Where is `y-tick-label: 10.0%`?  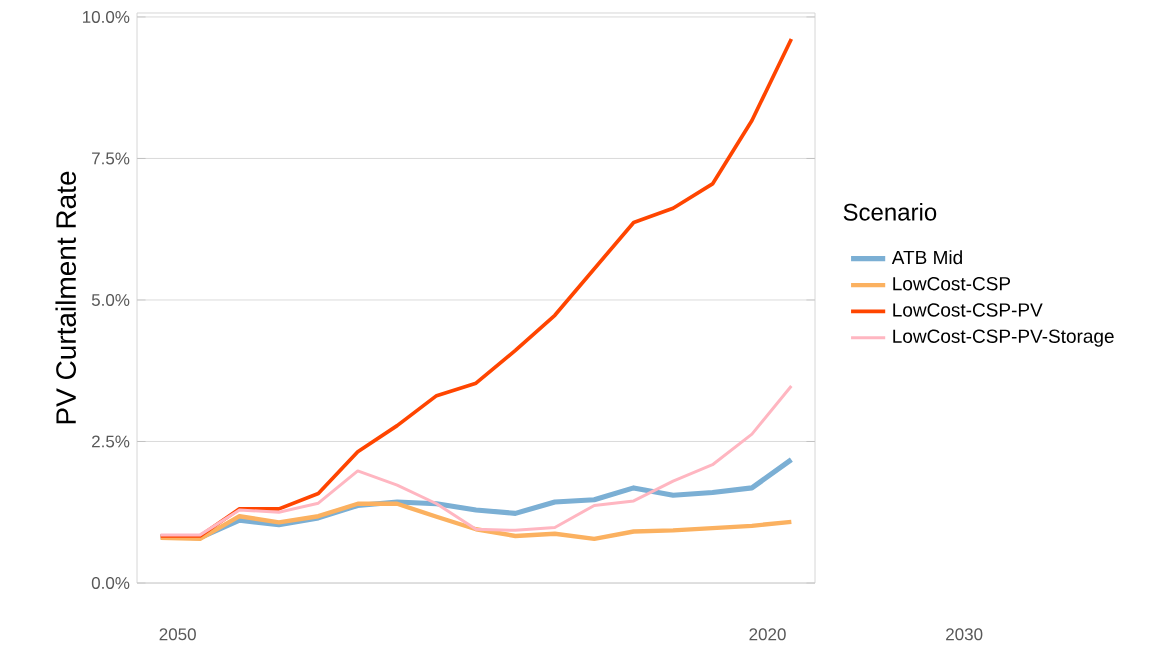
y-tick-label: 10.0% is located at coordinates (106, 16).